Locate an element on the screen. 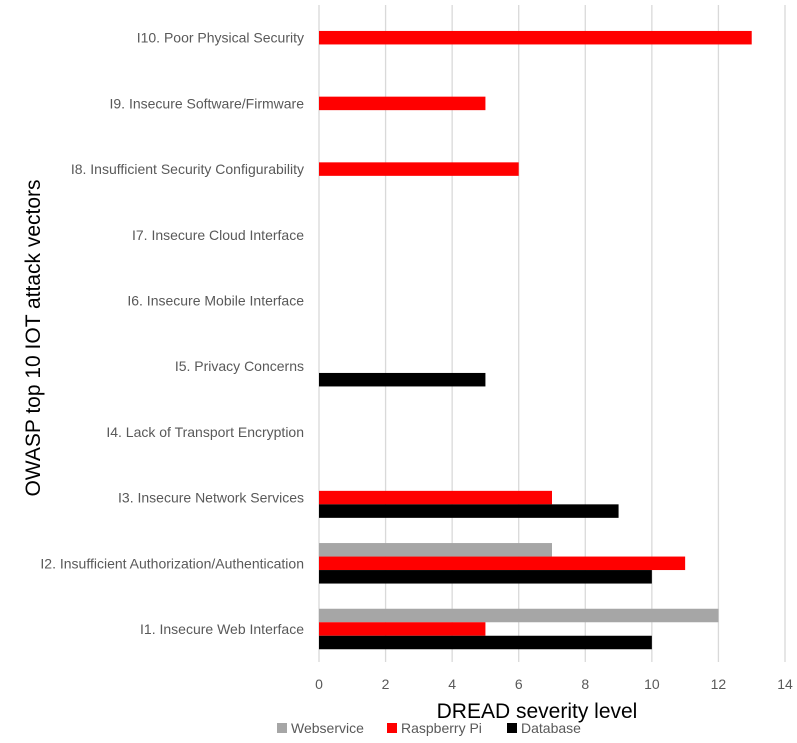  category-label: I3. Insecure Network Services is located at coordinates (211, 498).